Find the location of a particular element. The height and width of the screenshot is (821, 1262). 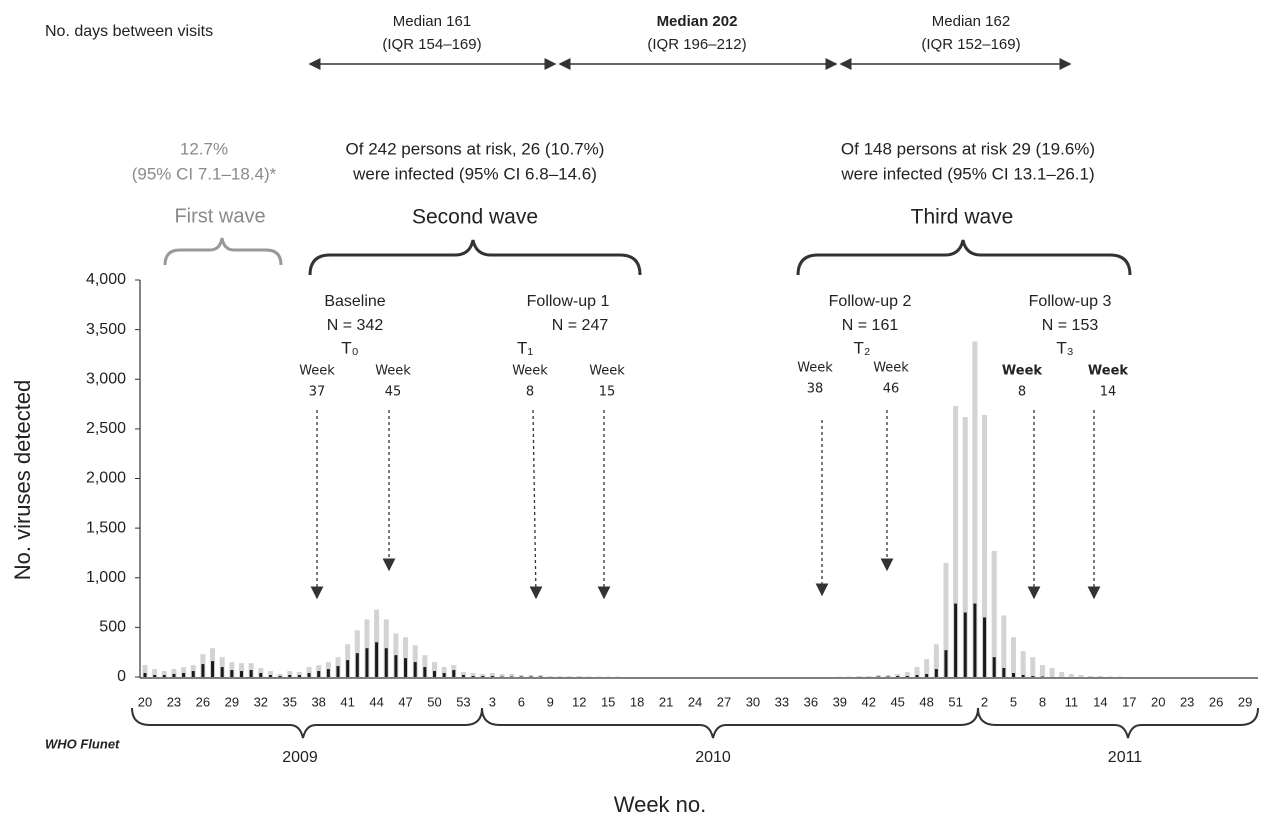

x-tick-label: 41 is located at coordinates (347, 701).